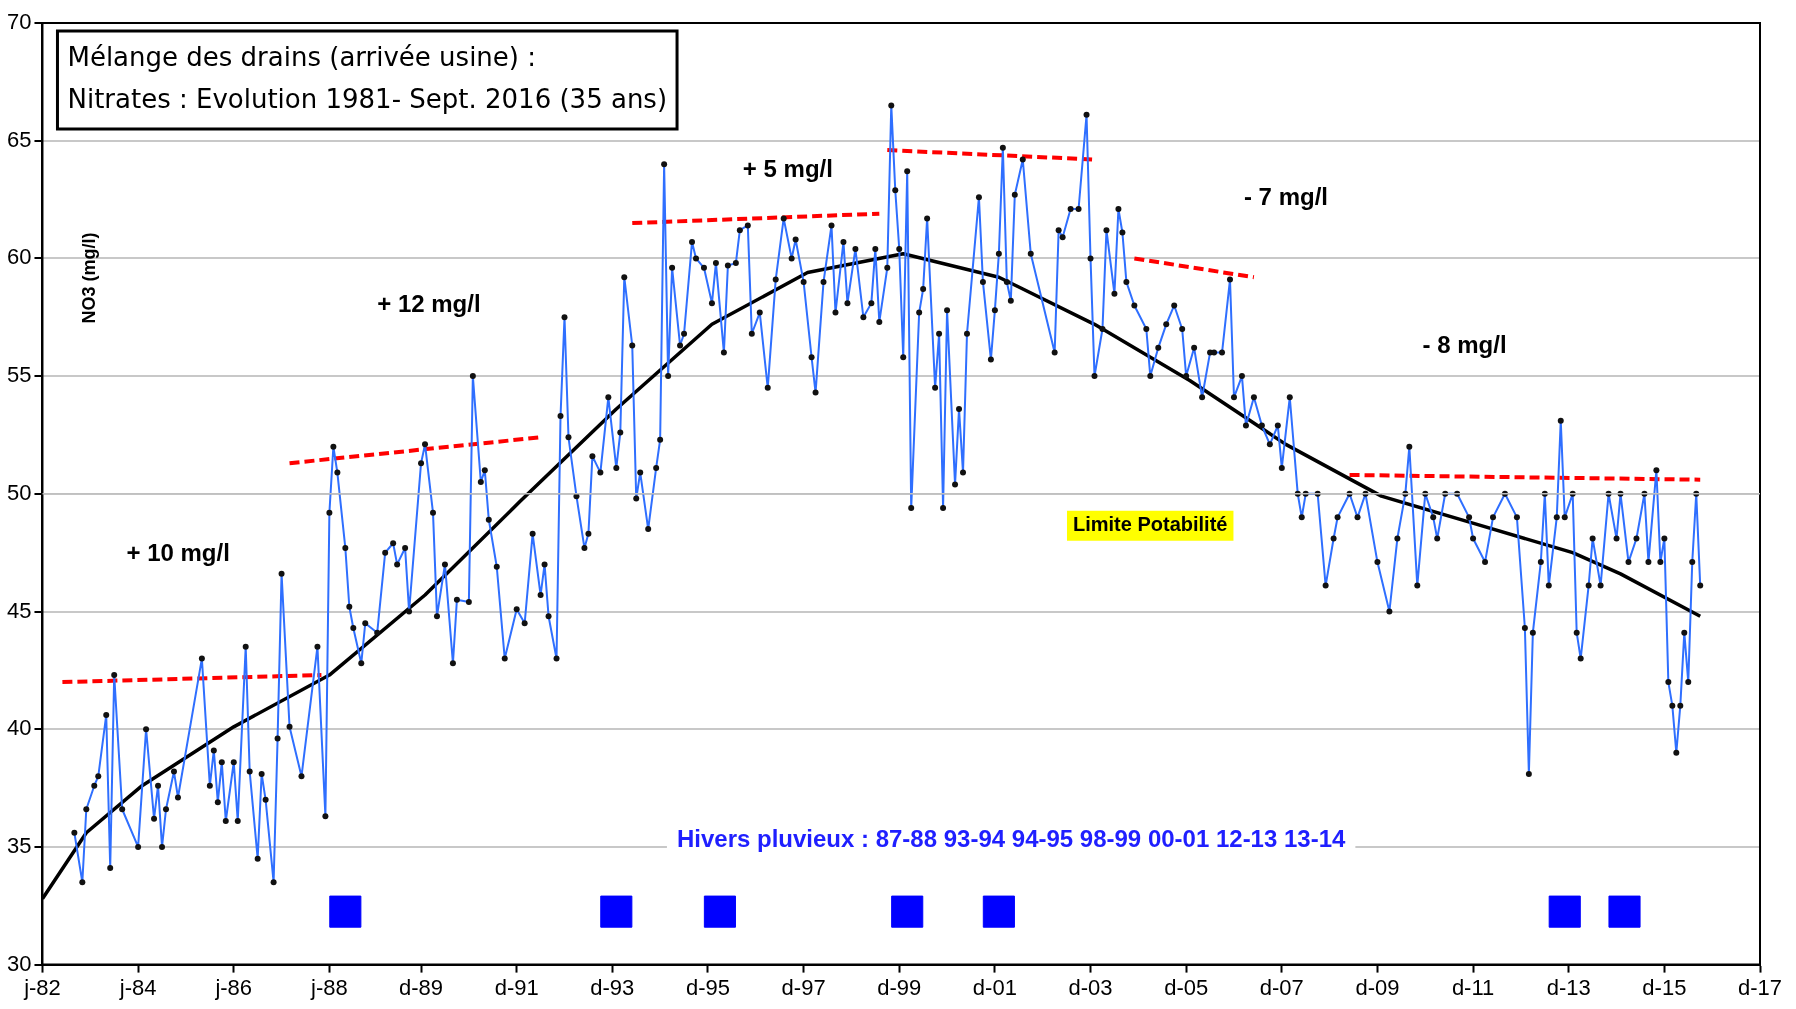  What do you see at coordinates (1473, 987) in the screenshot?
I see `x-tick-label: d-11` at bounding box center [1473, 987].